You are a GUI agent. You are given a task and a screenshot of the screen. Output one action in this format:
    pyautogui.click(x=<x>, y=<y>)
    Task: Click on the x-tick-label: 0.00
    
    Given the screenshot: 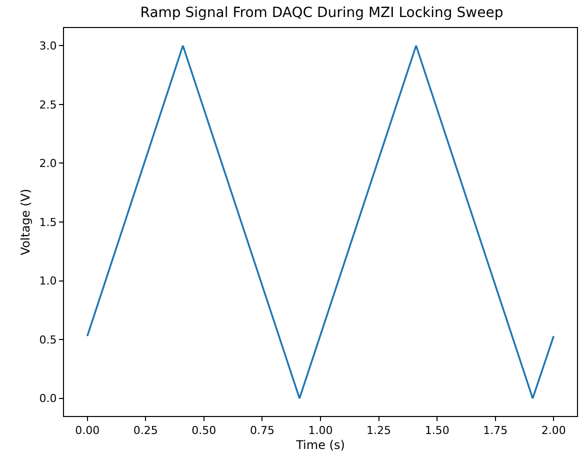 What is the action you would take?
    pyautogui.click(x=87, y=431)
    